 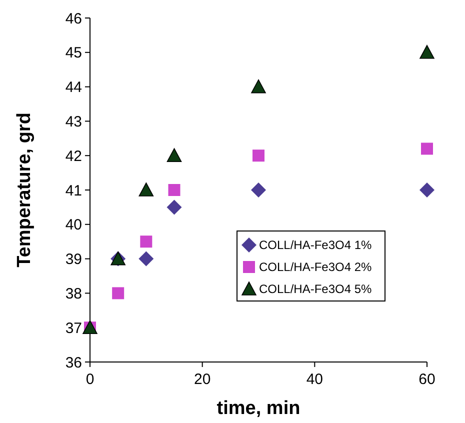 I want to click on x-tick-label: 0, so click(x=90, y=379).